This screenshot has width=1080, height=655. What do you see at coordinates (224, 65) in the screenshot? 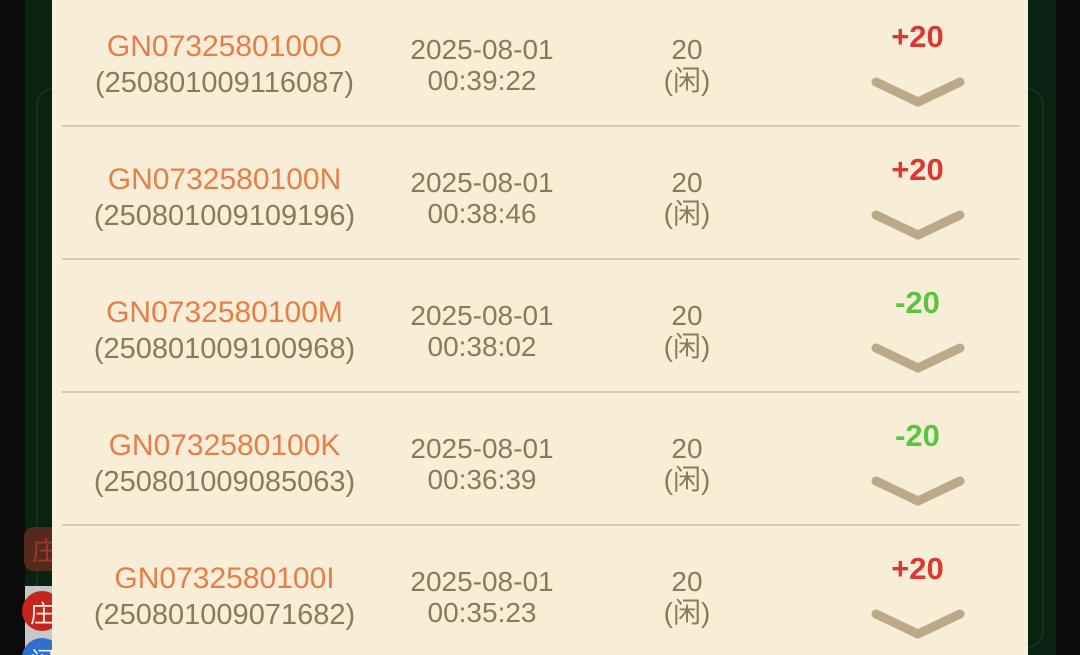
I see `round-ids: GN0732580100O (250801009116087)` at bounding box center [224, 65].